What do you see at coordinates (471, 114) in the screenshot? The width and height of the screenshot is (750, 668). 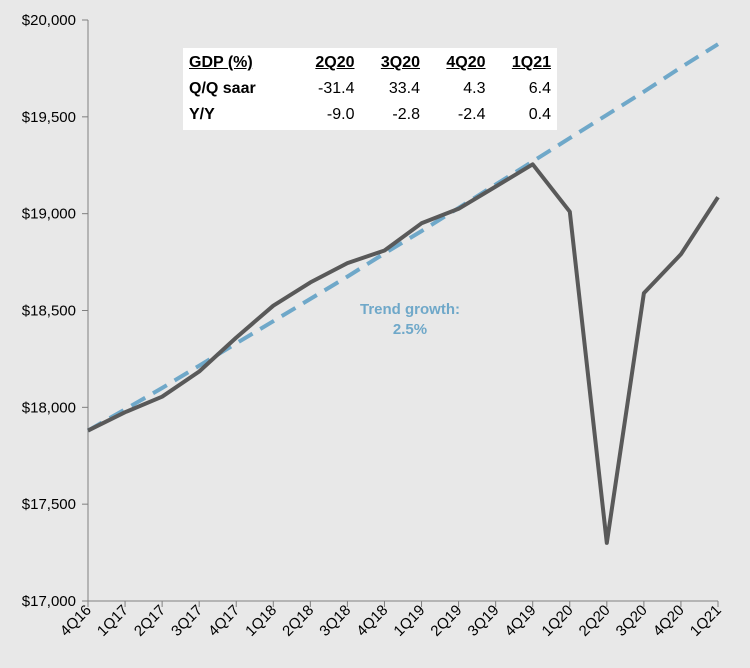 I see `table-cell: -2.4` at bounding box center [471, 114].